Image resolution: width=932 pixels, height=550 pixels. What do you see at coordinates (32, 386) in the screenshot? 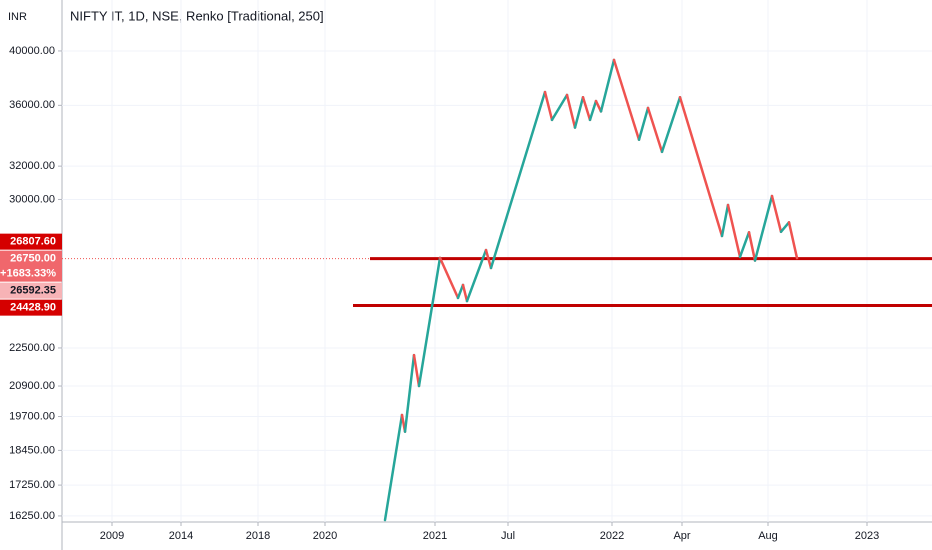
I see `y-tick-label: 20900.00` at bounding box center [32, 386].